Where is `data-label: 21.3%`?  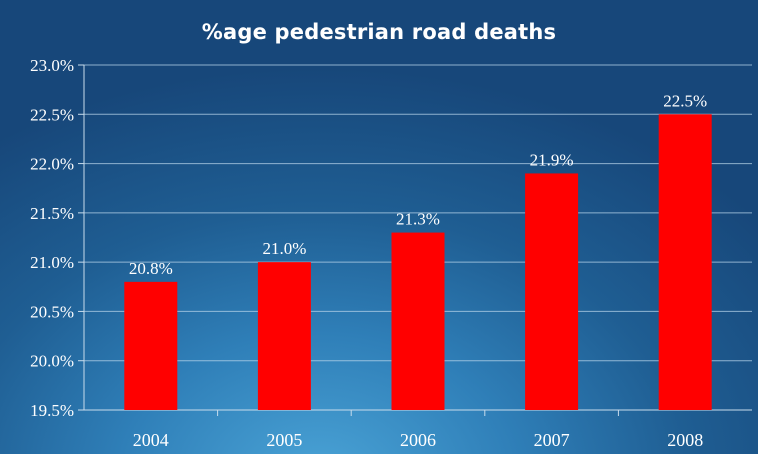 data-label: 21.3% is located at coordinates (418, 219).